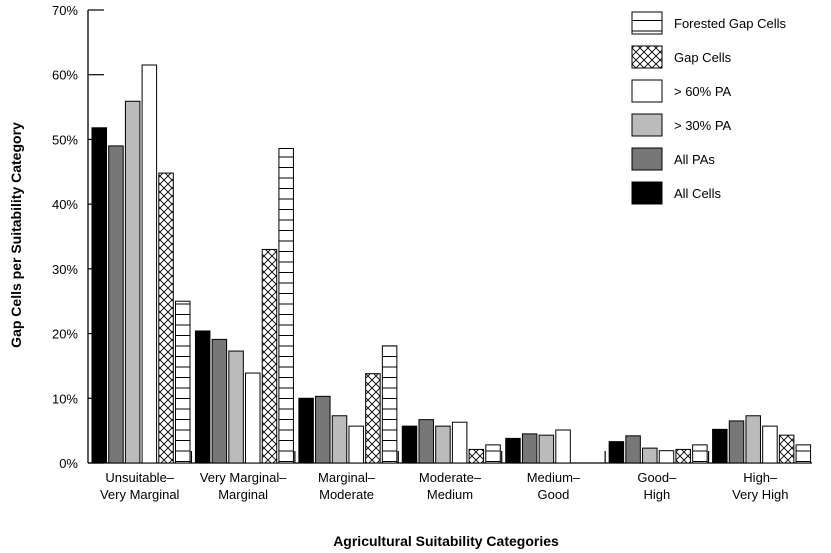 This screenshot has height=553, width=831. What do you see at coordinates (65, 398) in the screenshot?
I see `y-tick-label: 10%` at bounding box center [65, 398].